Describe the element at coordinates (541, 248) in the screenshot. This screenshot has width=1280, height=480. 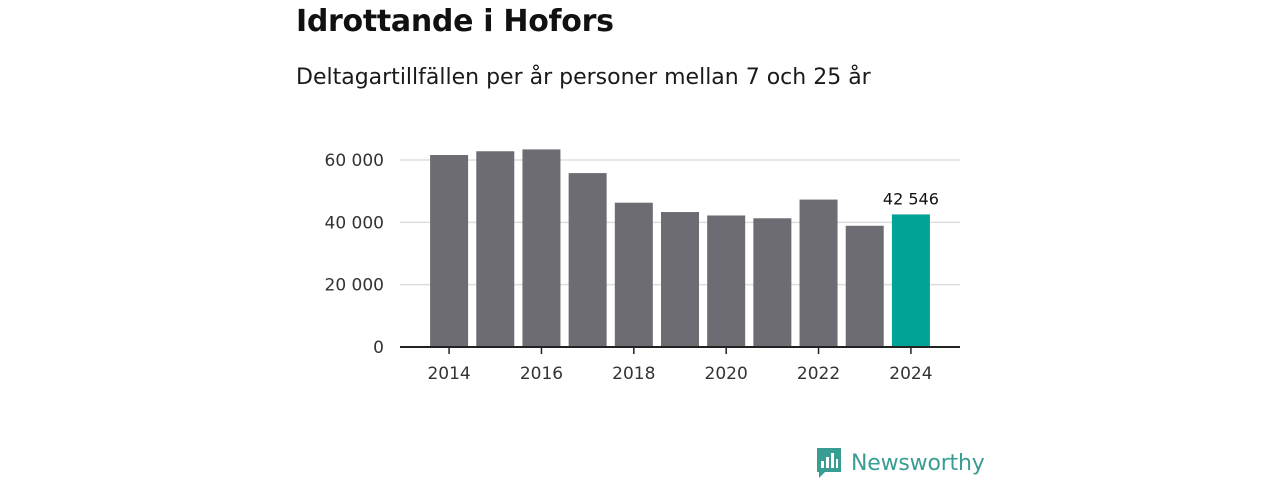
I see `bar-2016` at that location.